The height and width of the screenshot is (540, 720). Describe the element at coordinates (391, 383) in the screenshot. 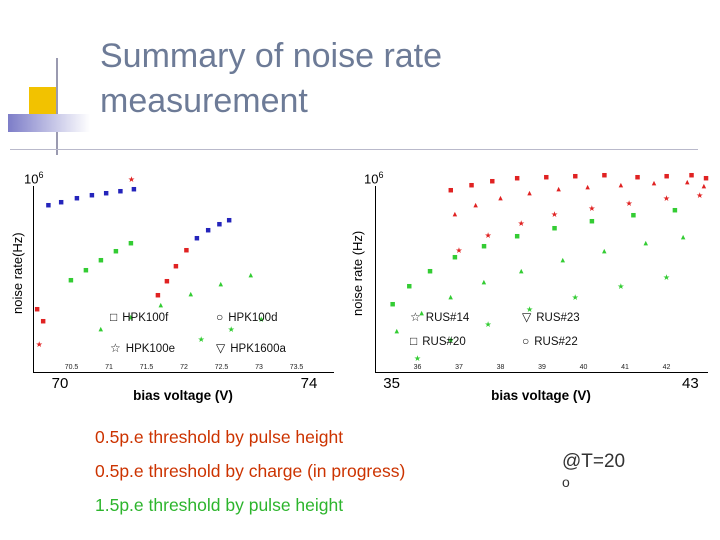

I see `x-major-tick: 35` at that location.